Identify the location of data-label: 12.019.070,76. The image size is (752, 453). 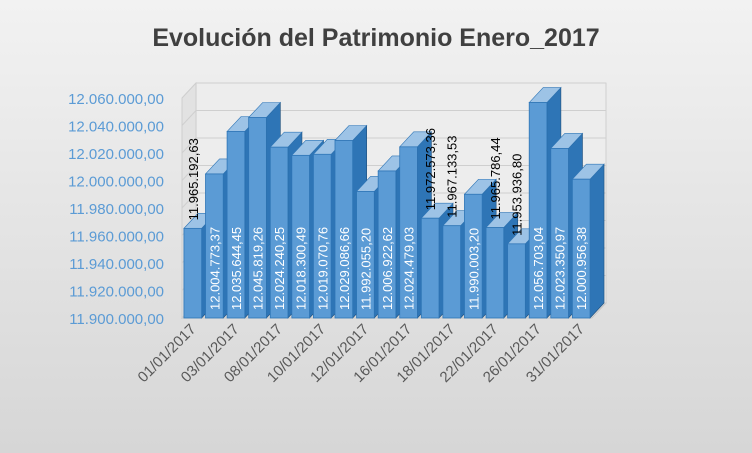
(322, 268).